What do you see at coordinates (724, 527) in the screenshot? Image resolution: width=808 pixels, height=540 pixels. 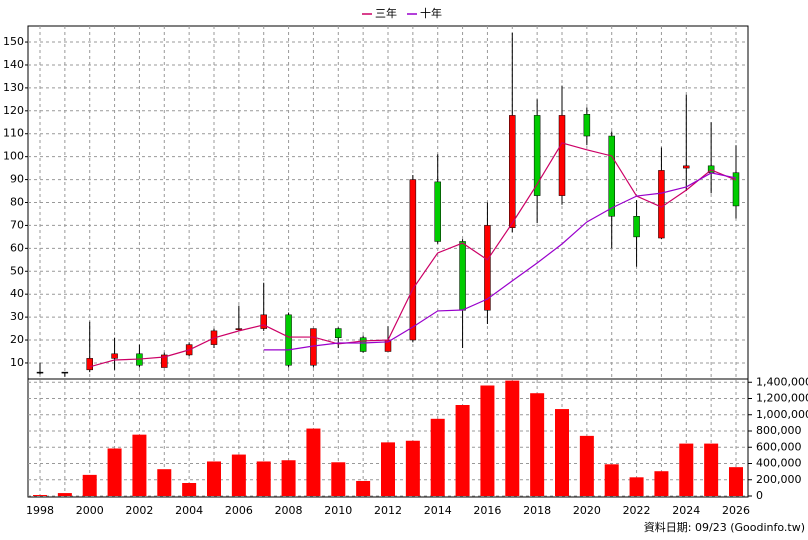 I see `source-note: 資料日期: 09/23 (Goodinfo.tw)` at bounding box center [724, 527].